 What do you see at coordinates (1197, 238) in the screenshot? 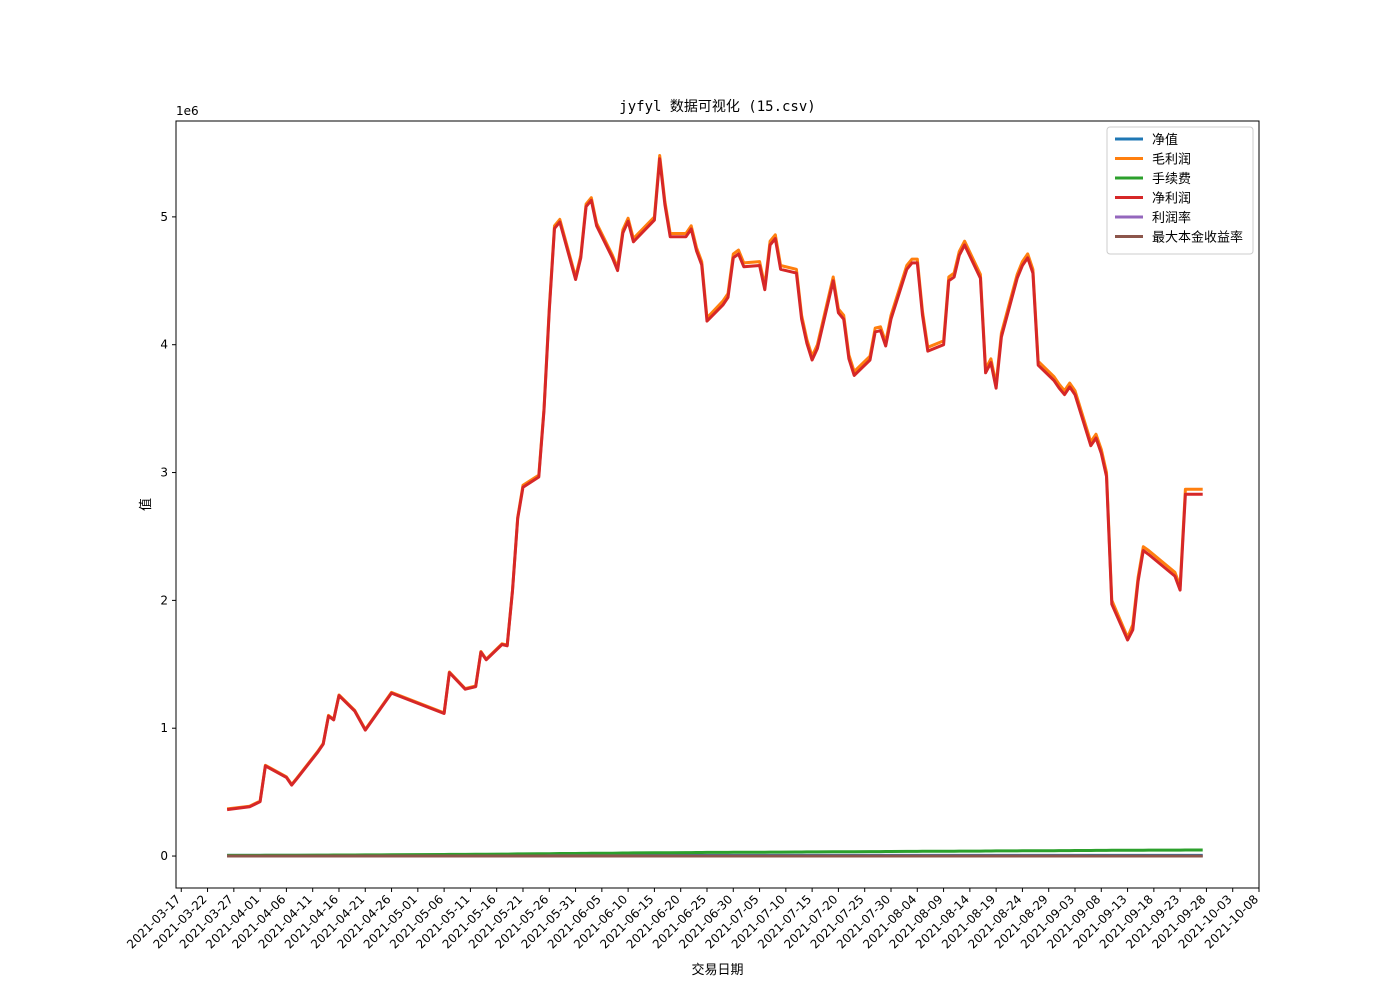
I see `legend-entry-label: 最大本金收益率` at bounding box center [1197, 238].